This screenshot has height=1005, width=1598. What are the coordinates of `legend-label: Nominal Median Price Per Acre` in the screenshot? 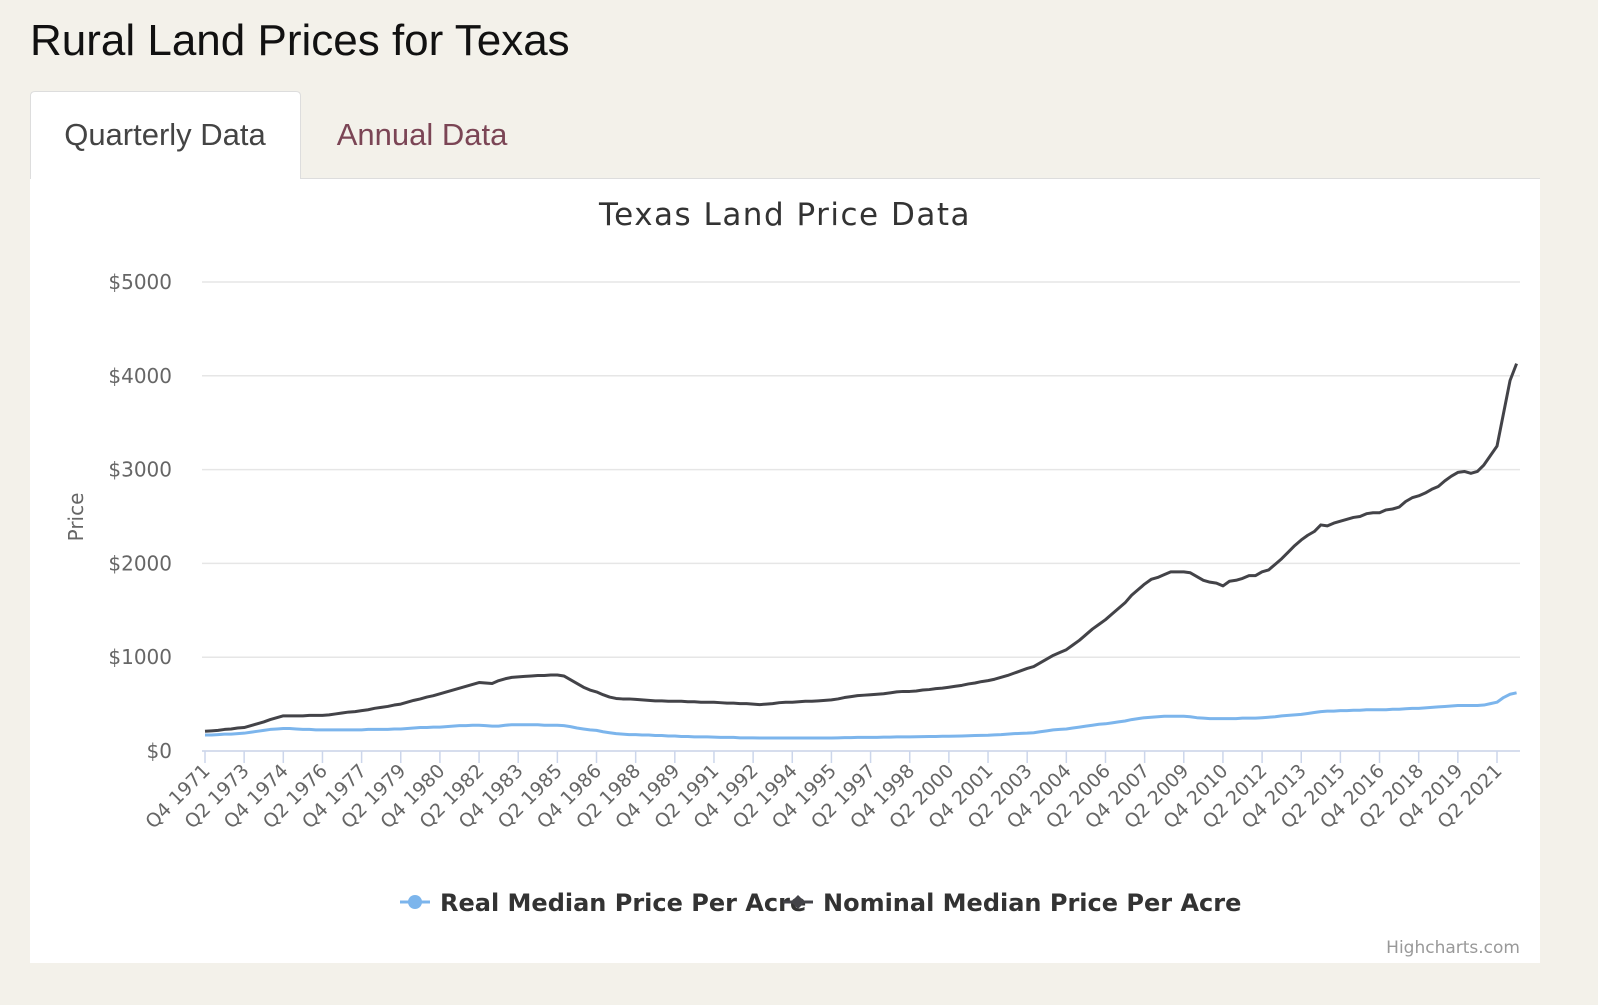 It's located at (1032, 903).